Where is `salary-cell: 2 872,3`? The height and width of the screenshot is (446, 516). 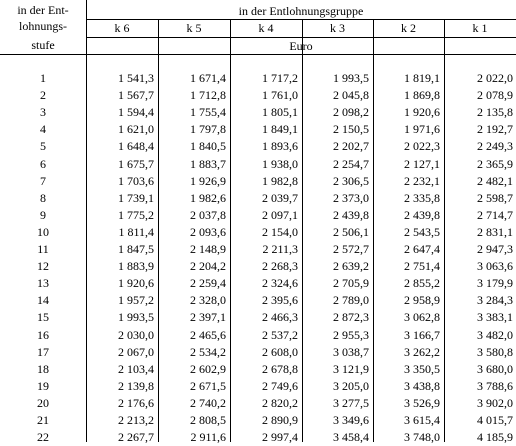
salary-cell: 2 872,3 is located at coordinates (351, 317).